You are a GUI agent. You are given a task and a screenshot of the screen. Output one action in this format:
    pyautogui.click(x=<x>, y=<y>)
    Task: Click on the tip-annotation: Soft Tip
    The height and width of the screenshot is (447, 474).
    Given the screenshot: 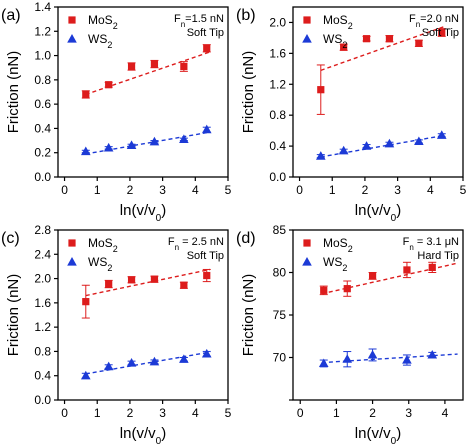 What is the action you would take?
    pyautogui.click(x=440, y=33)
    